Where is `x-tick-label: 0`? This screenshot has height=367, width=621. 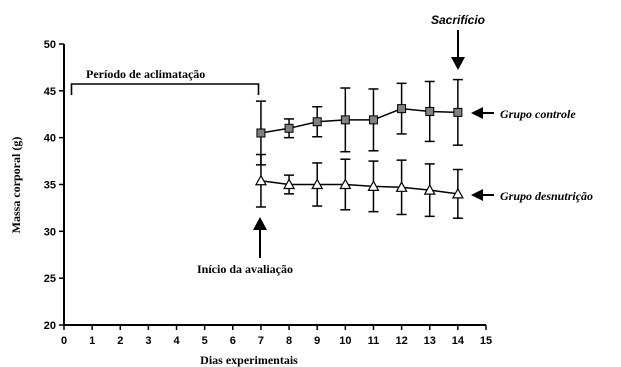 x-tick-label: 0 is located at coordinates (64, 341).